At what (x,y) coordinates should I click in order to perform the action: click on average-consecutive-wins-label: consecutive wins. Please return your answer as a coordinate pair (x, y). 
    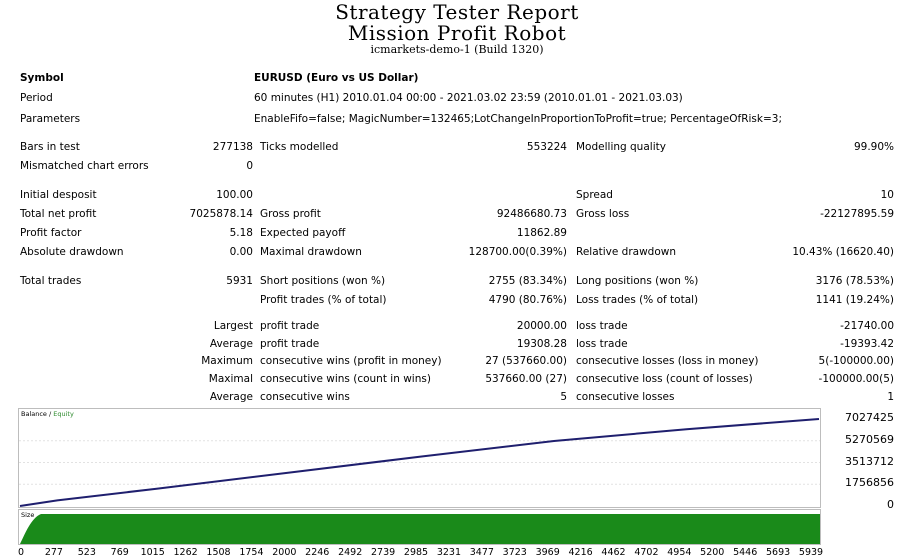
    Looking at the image, I should click on (305, 397).